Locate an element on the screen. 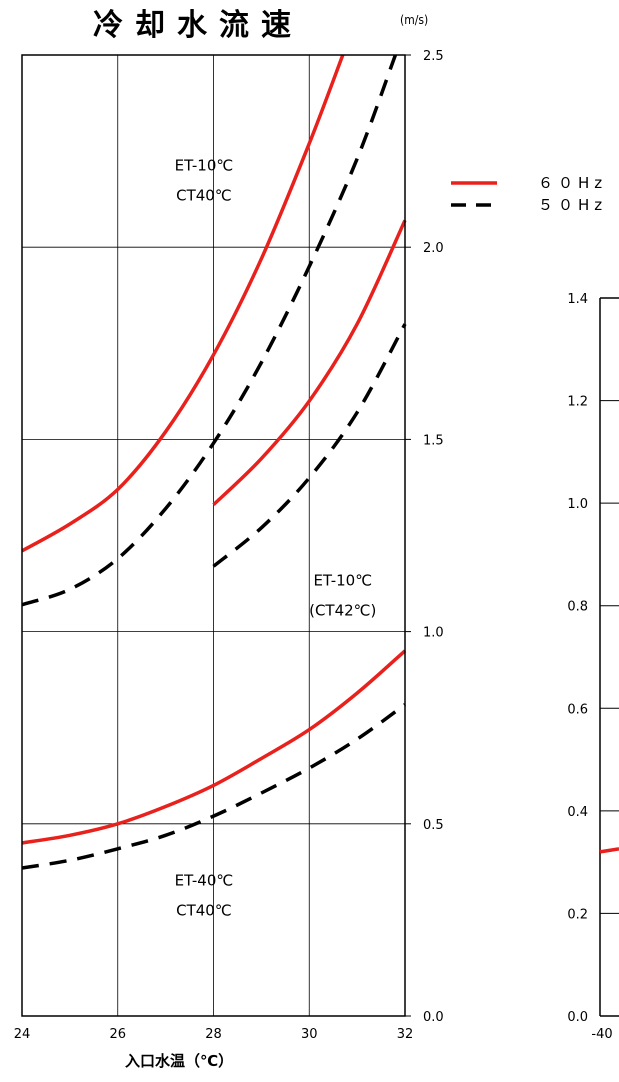 The image size is (619, 1082). legend-label-2: ５０Hz is located at coordinates (572, 205).